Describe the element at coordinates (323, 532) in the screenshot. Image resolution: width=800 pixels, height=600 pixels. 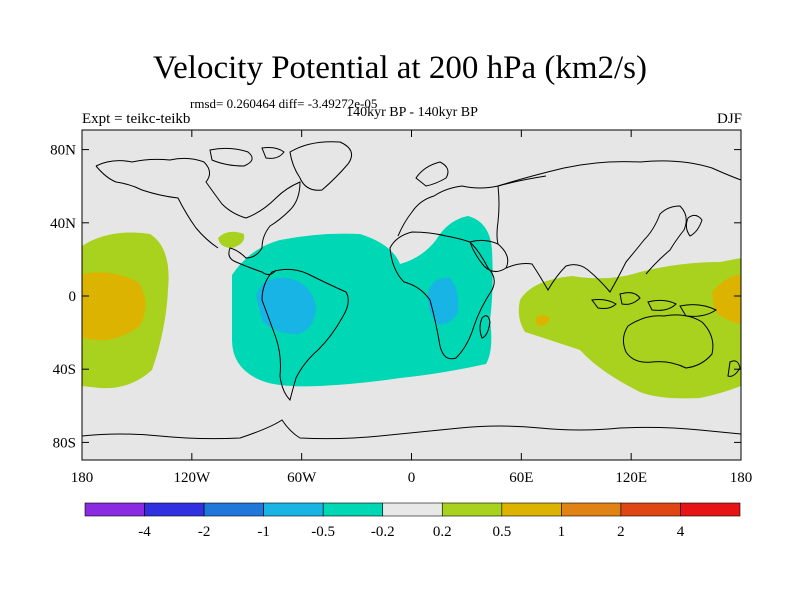
I see `colorbar-label: -0.5` at that location.